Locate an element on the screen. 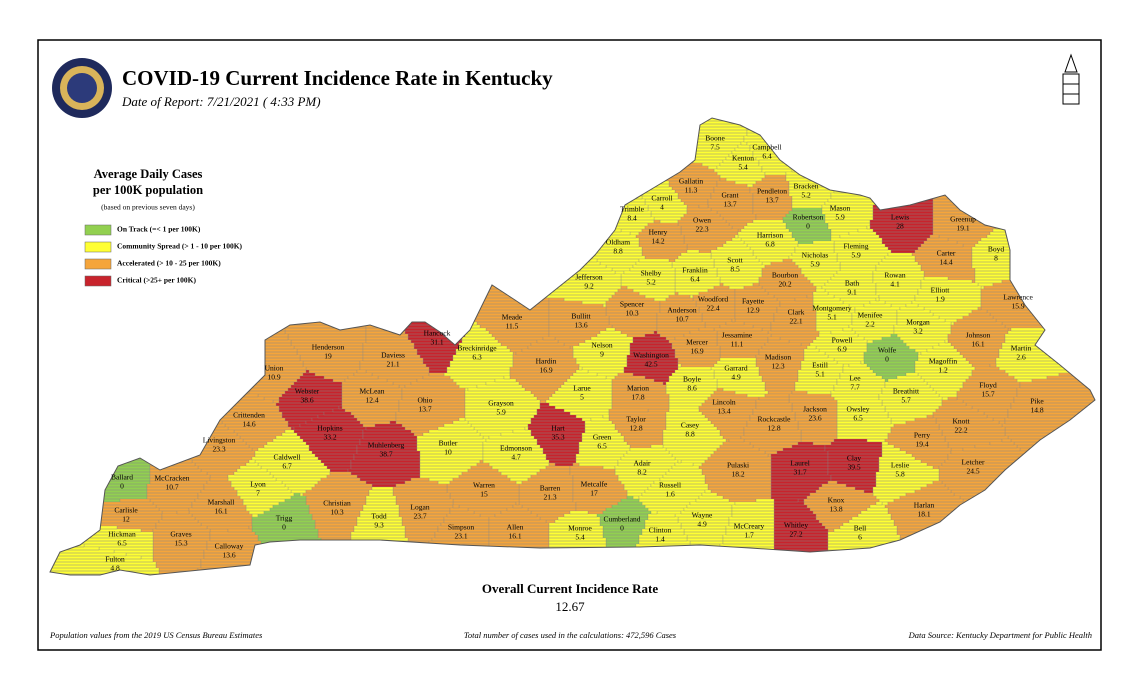 The width and height of the screenshot is (1140, 691). county-name: Kenton is located at coordinates (743, 158).